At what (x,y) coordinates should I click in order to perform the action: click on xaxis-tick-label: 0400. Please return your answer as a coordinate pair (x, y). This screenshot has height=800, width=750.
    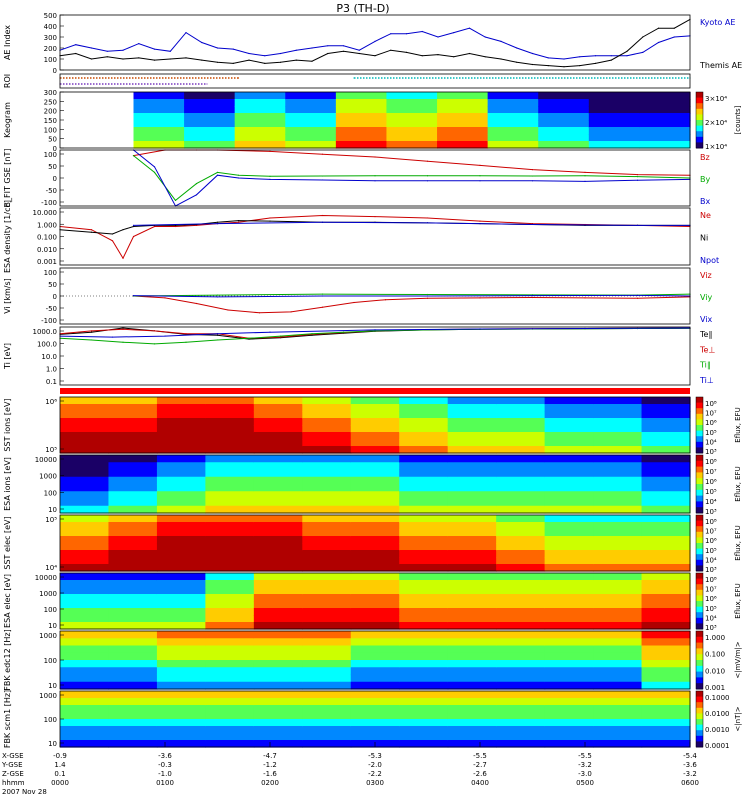
    Looking at the image, I should click on (480, 783).